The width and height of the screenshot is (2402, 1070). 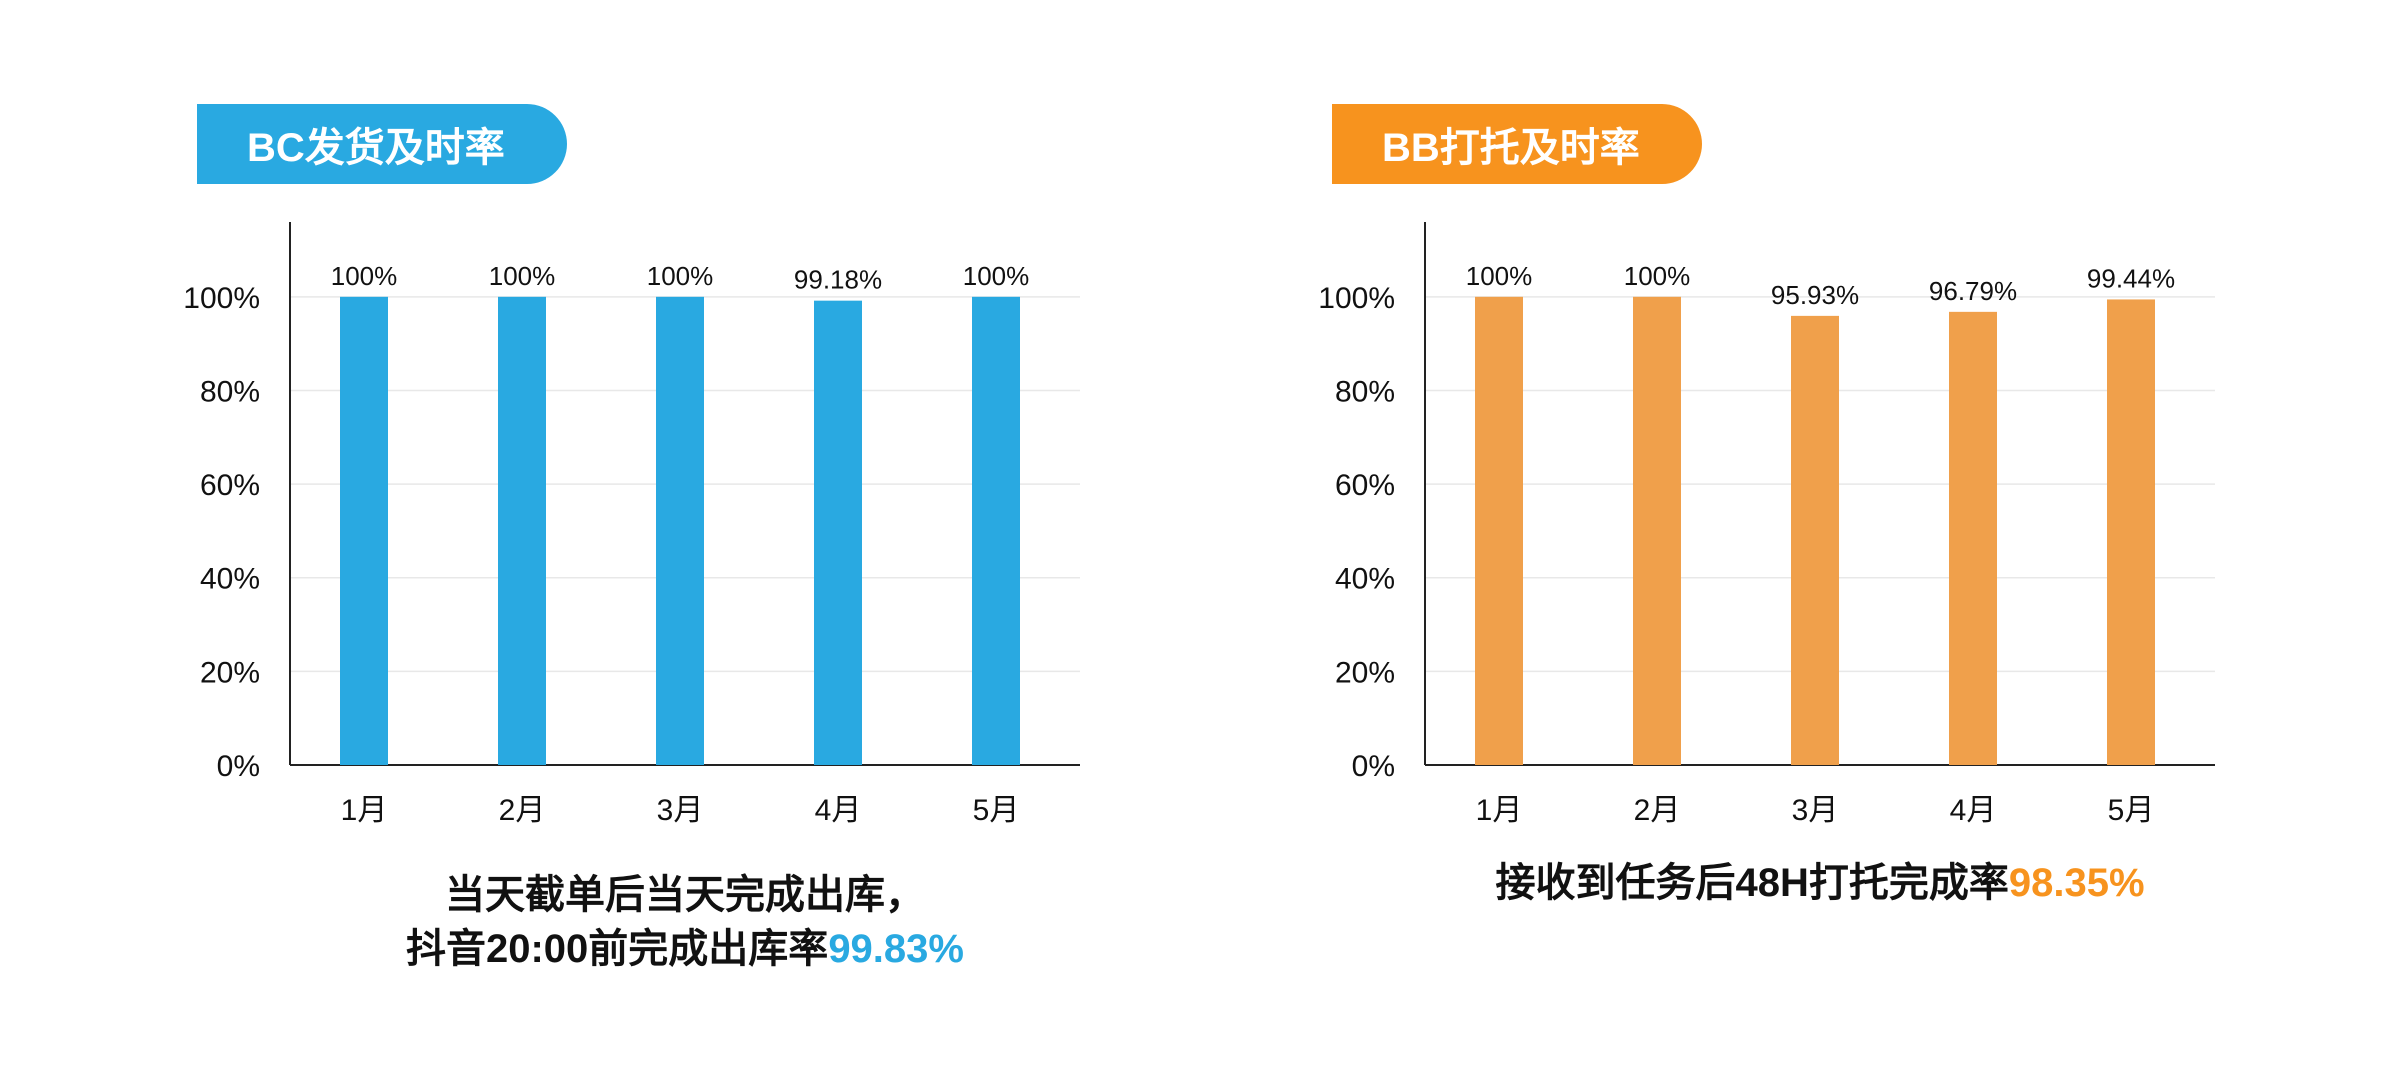 I want to click on bb-caption-highlight: 98.35%, so click(x=2076, y=883).